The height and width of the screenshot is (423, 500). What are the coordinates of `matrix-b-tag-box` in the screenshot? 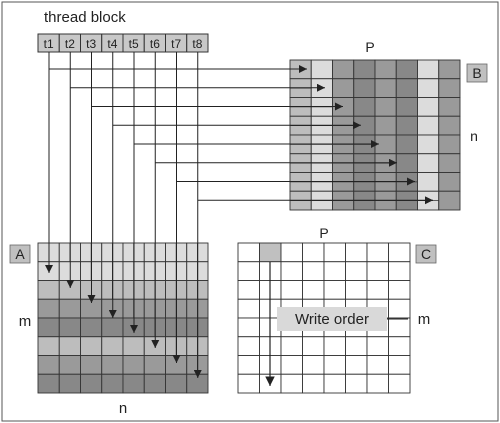 It's located at (477, 73).